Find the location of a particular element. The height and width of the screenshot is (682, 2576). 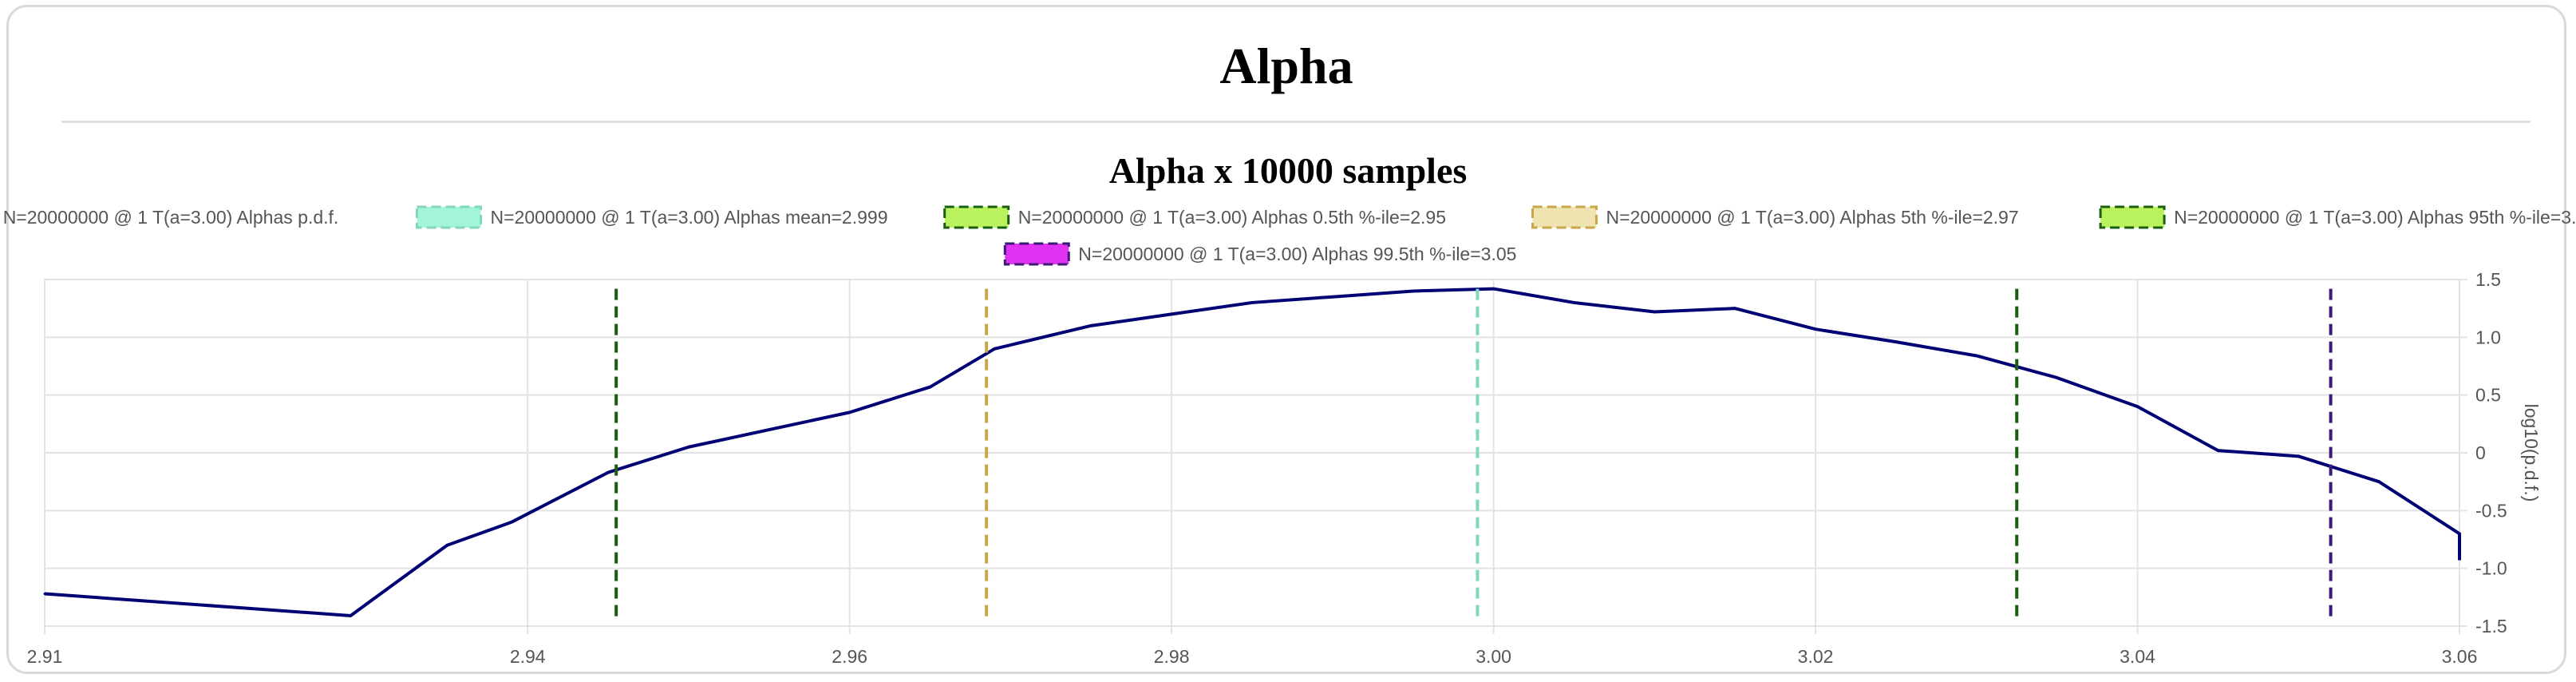

y-axis: 1.5 1.0 0.5 0 -0.5 -1.0 -1.5 is located at coordinates (2491, 452).